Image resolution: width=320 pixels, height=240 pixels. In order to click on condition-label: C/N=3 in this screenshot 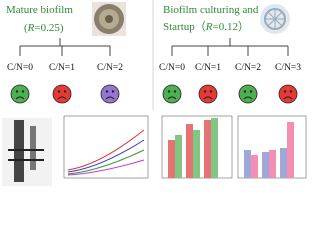, I will do `click(288, 68)`.